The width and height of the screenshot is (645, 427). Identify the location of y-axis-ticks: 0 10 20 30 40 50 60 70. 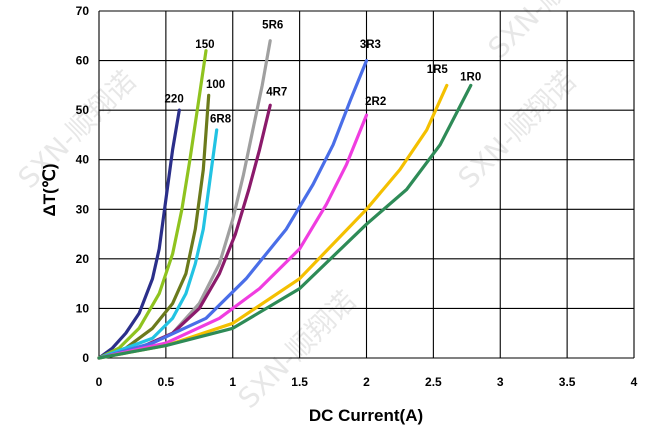
(83, 184).